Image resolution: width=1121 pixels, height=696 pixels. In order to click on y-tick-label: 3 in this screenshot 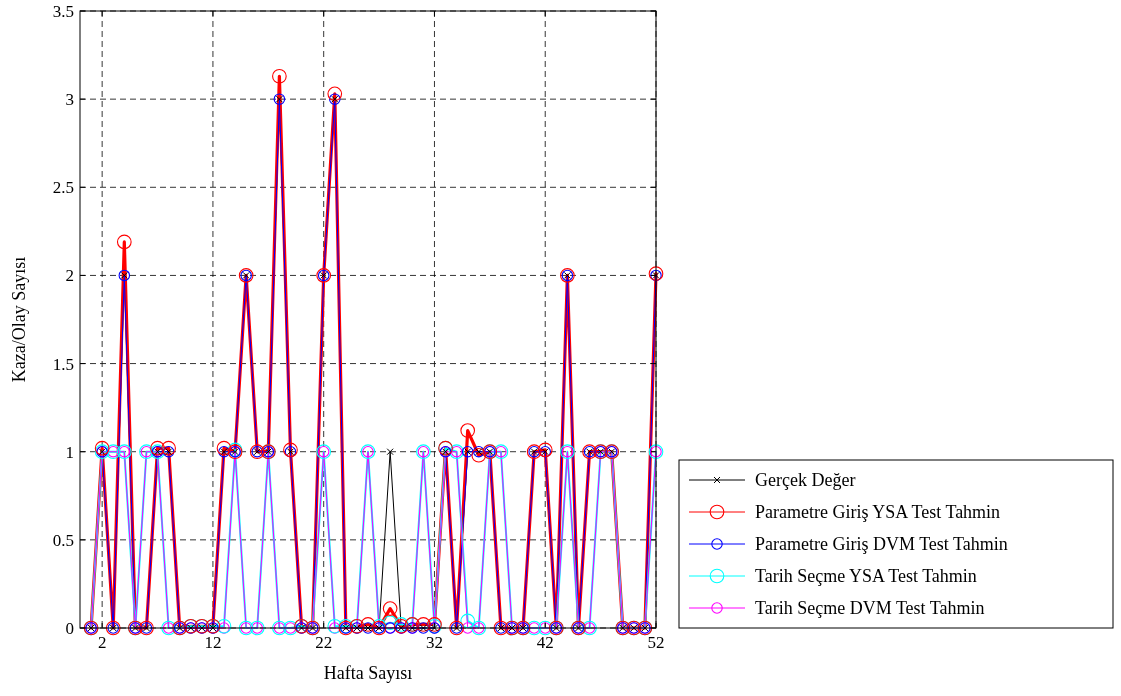, I will do `click(69, 100)`.